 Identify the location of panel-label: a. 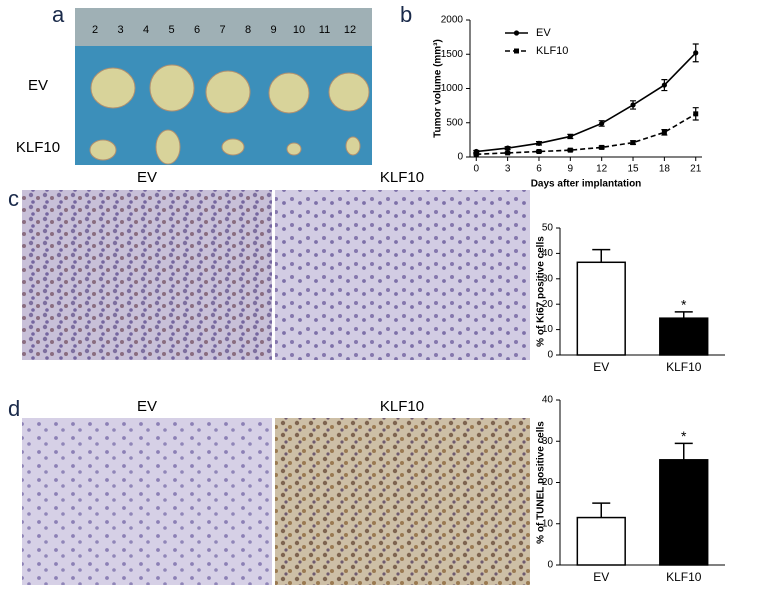
(58, 14).